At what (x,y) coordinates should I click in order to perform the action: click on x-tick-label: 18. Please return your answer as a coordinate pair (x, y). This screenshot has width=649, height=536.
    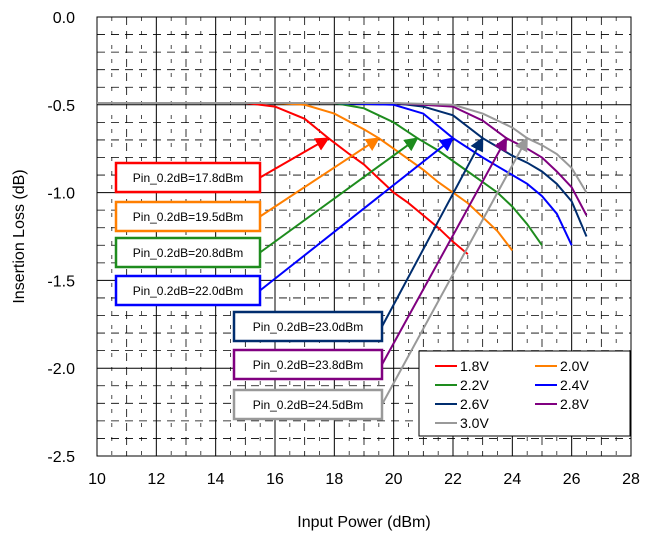
    Looking at the image, I should click on (334, 479).